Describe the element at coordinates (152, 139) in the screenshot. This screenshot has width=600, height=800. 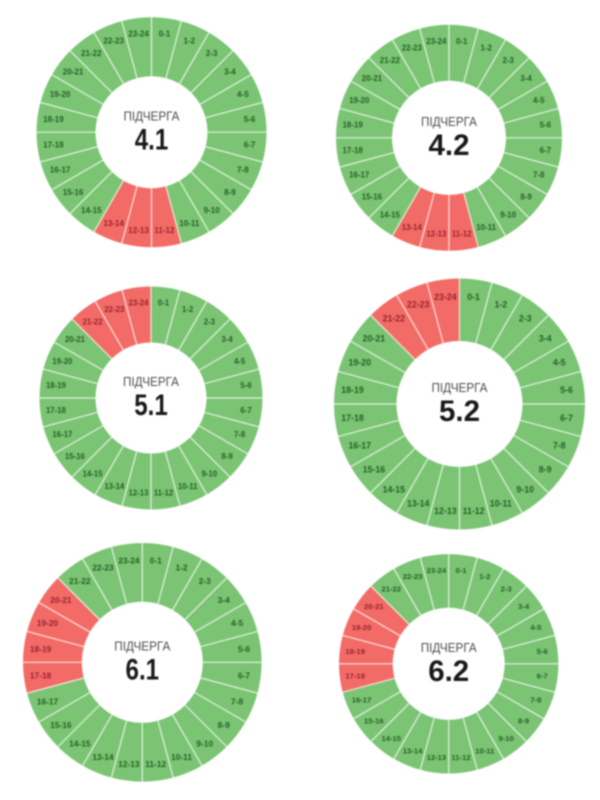
I see `svg-text: 4.1` at that location.